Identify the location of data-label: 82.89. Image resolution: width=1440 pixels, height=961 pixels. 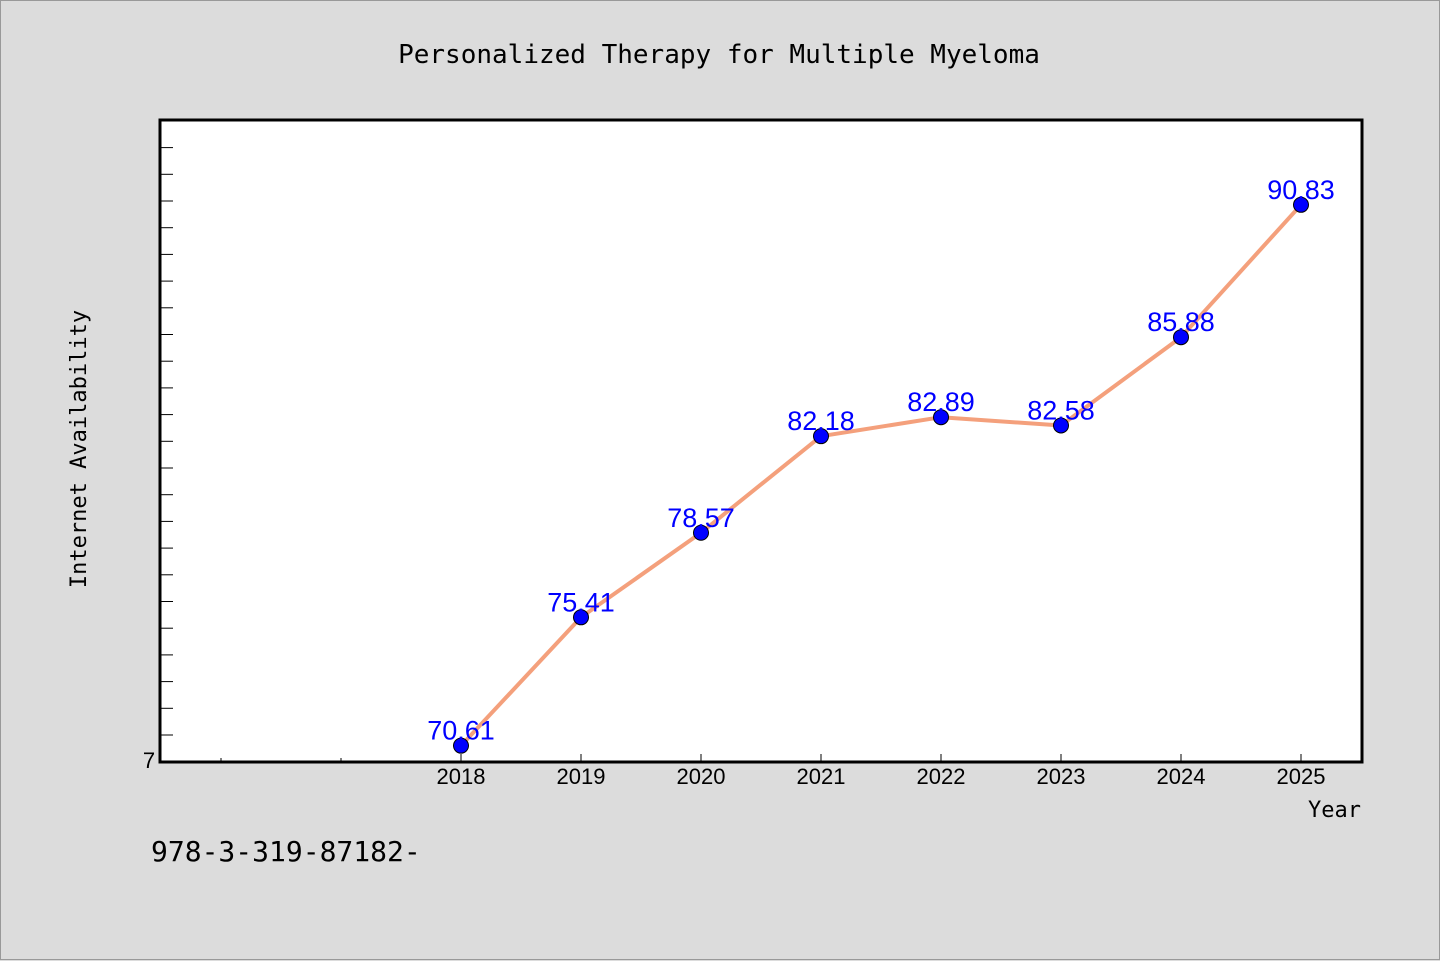
(941, 402).